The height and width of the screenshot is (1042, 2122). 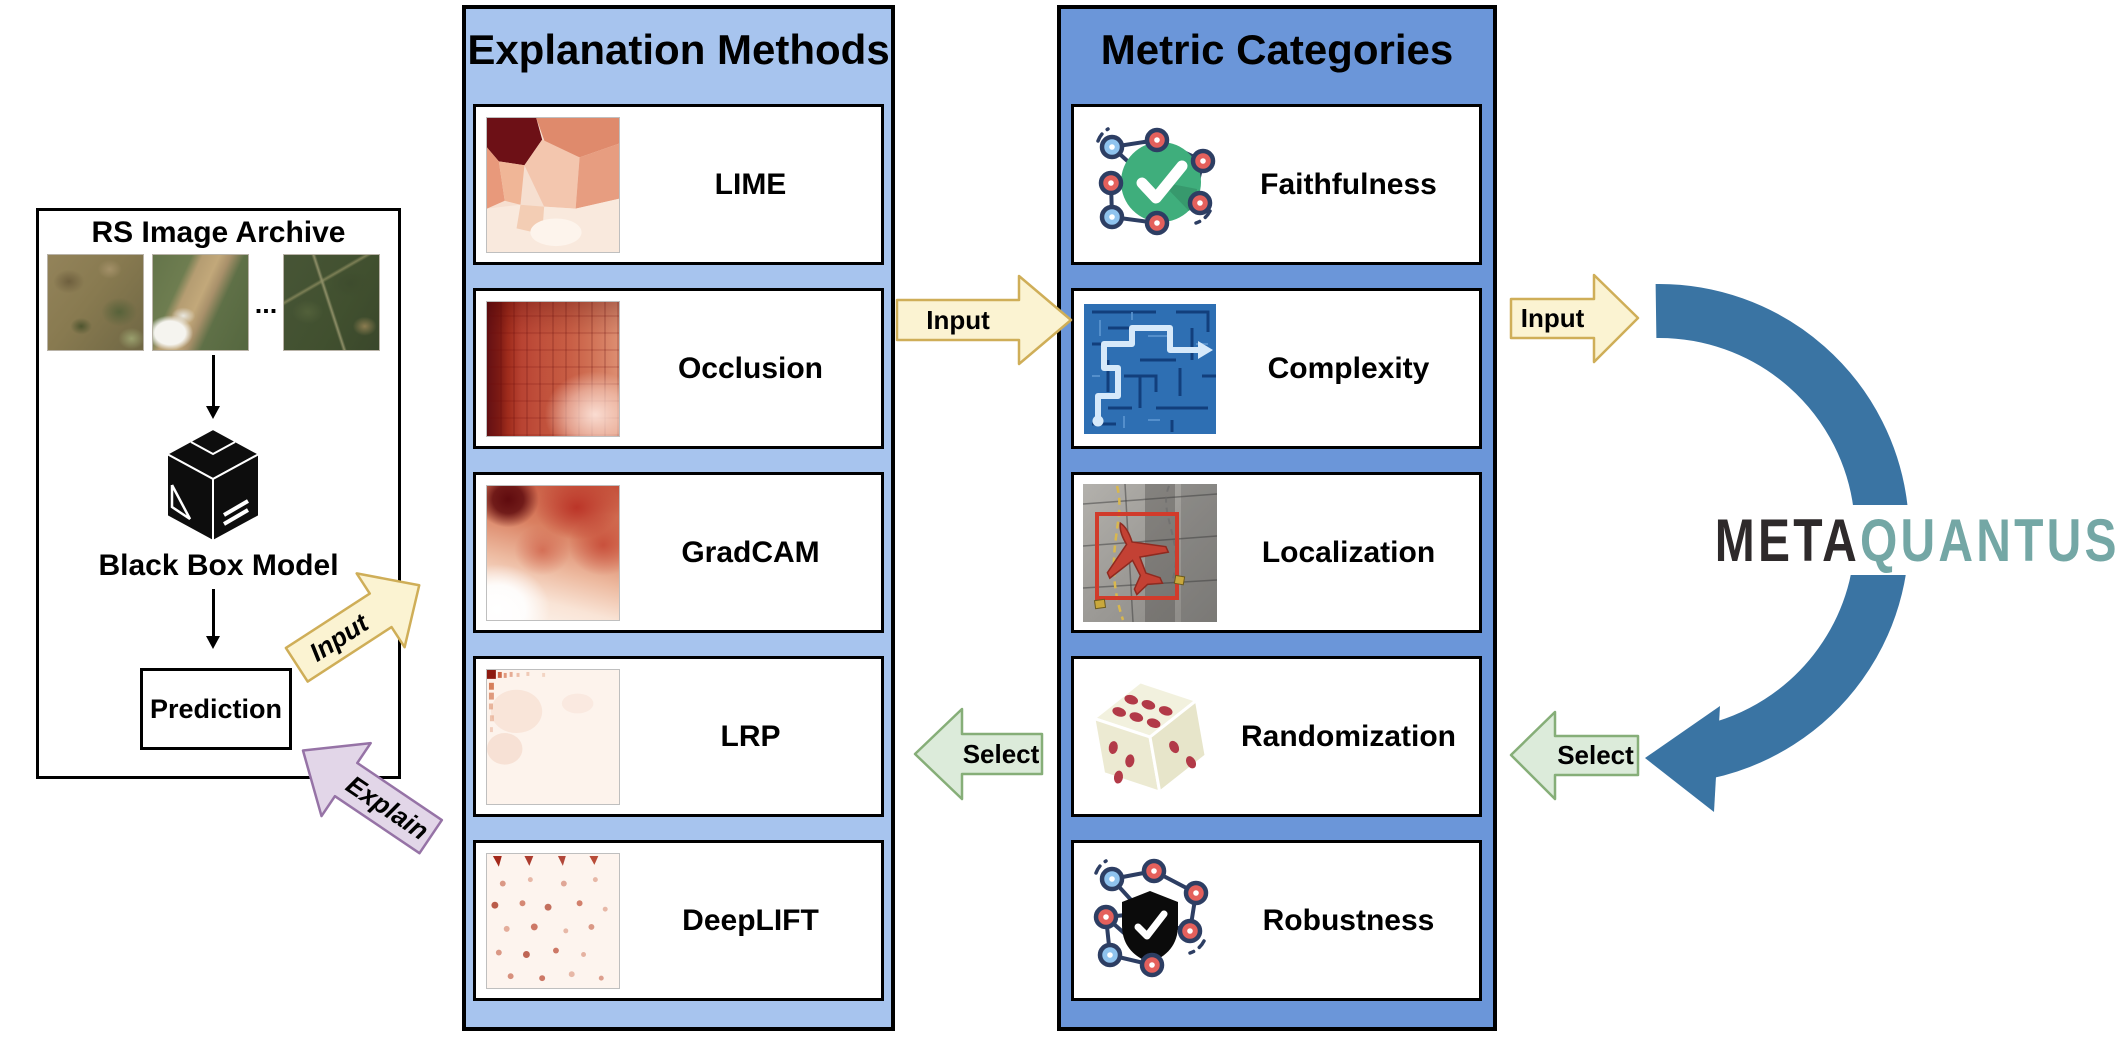 What do you see at coordinates (218, 565) in the screenshot?
I see `black-box-model-label: Black Box Model` at bounding box center [218, 565].